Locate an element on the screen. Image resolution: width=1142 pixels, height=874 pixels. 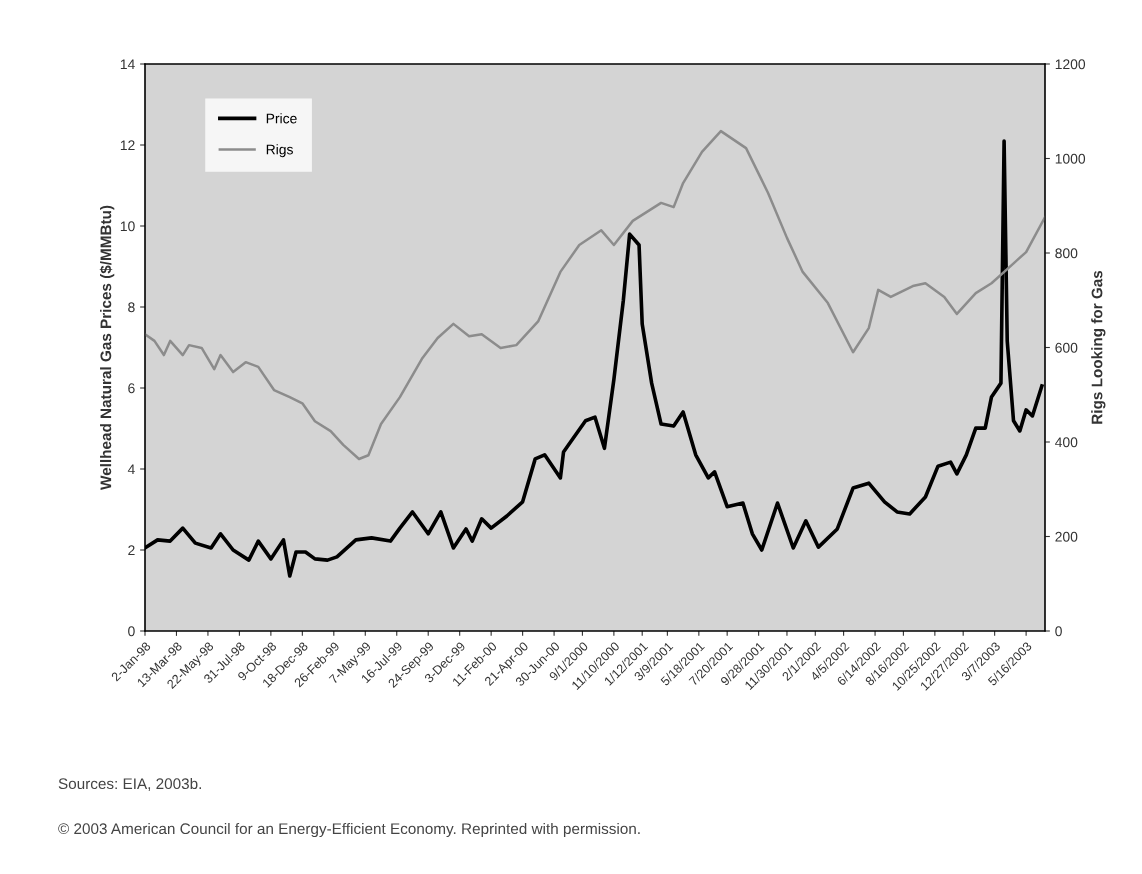
y-tick-label: 12 is located at coordinates (127, 145).